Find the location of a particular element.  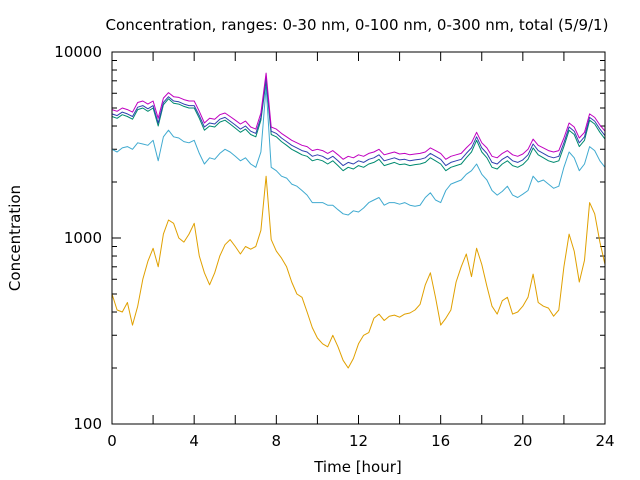

x-tick-label: 0 is located at coordinates (112, 441).